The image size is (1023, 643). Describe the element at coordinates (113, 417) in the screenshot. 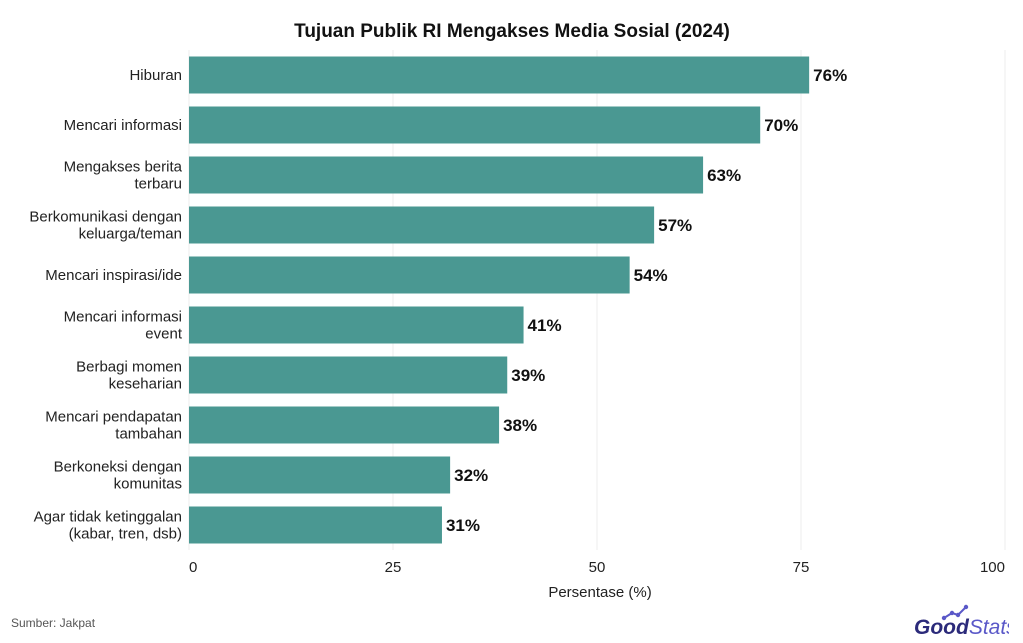

I see `category-label-line: Mencari pendapatan` at that location.